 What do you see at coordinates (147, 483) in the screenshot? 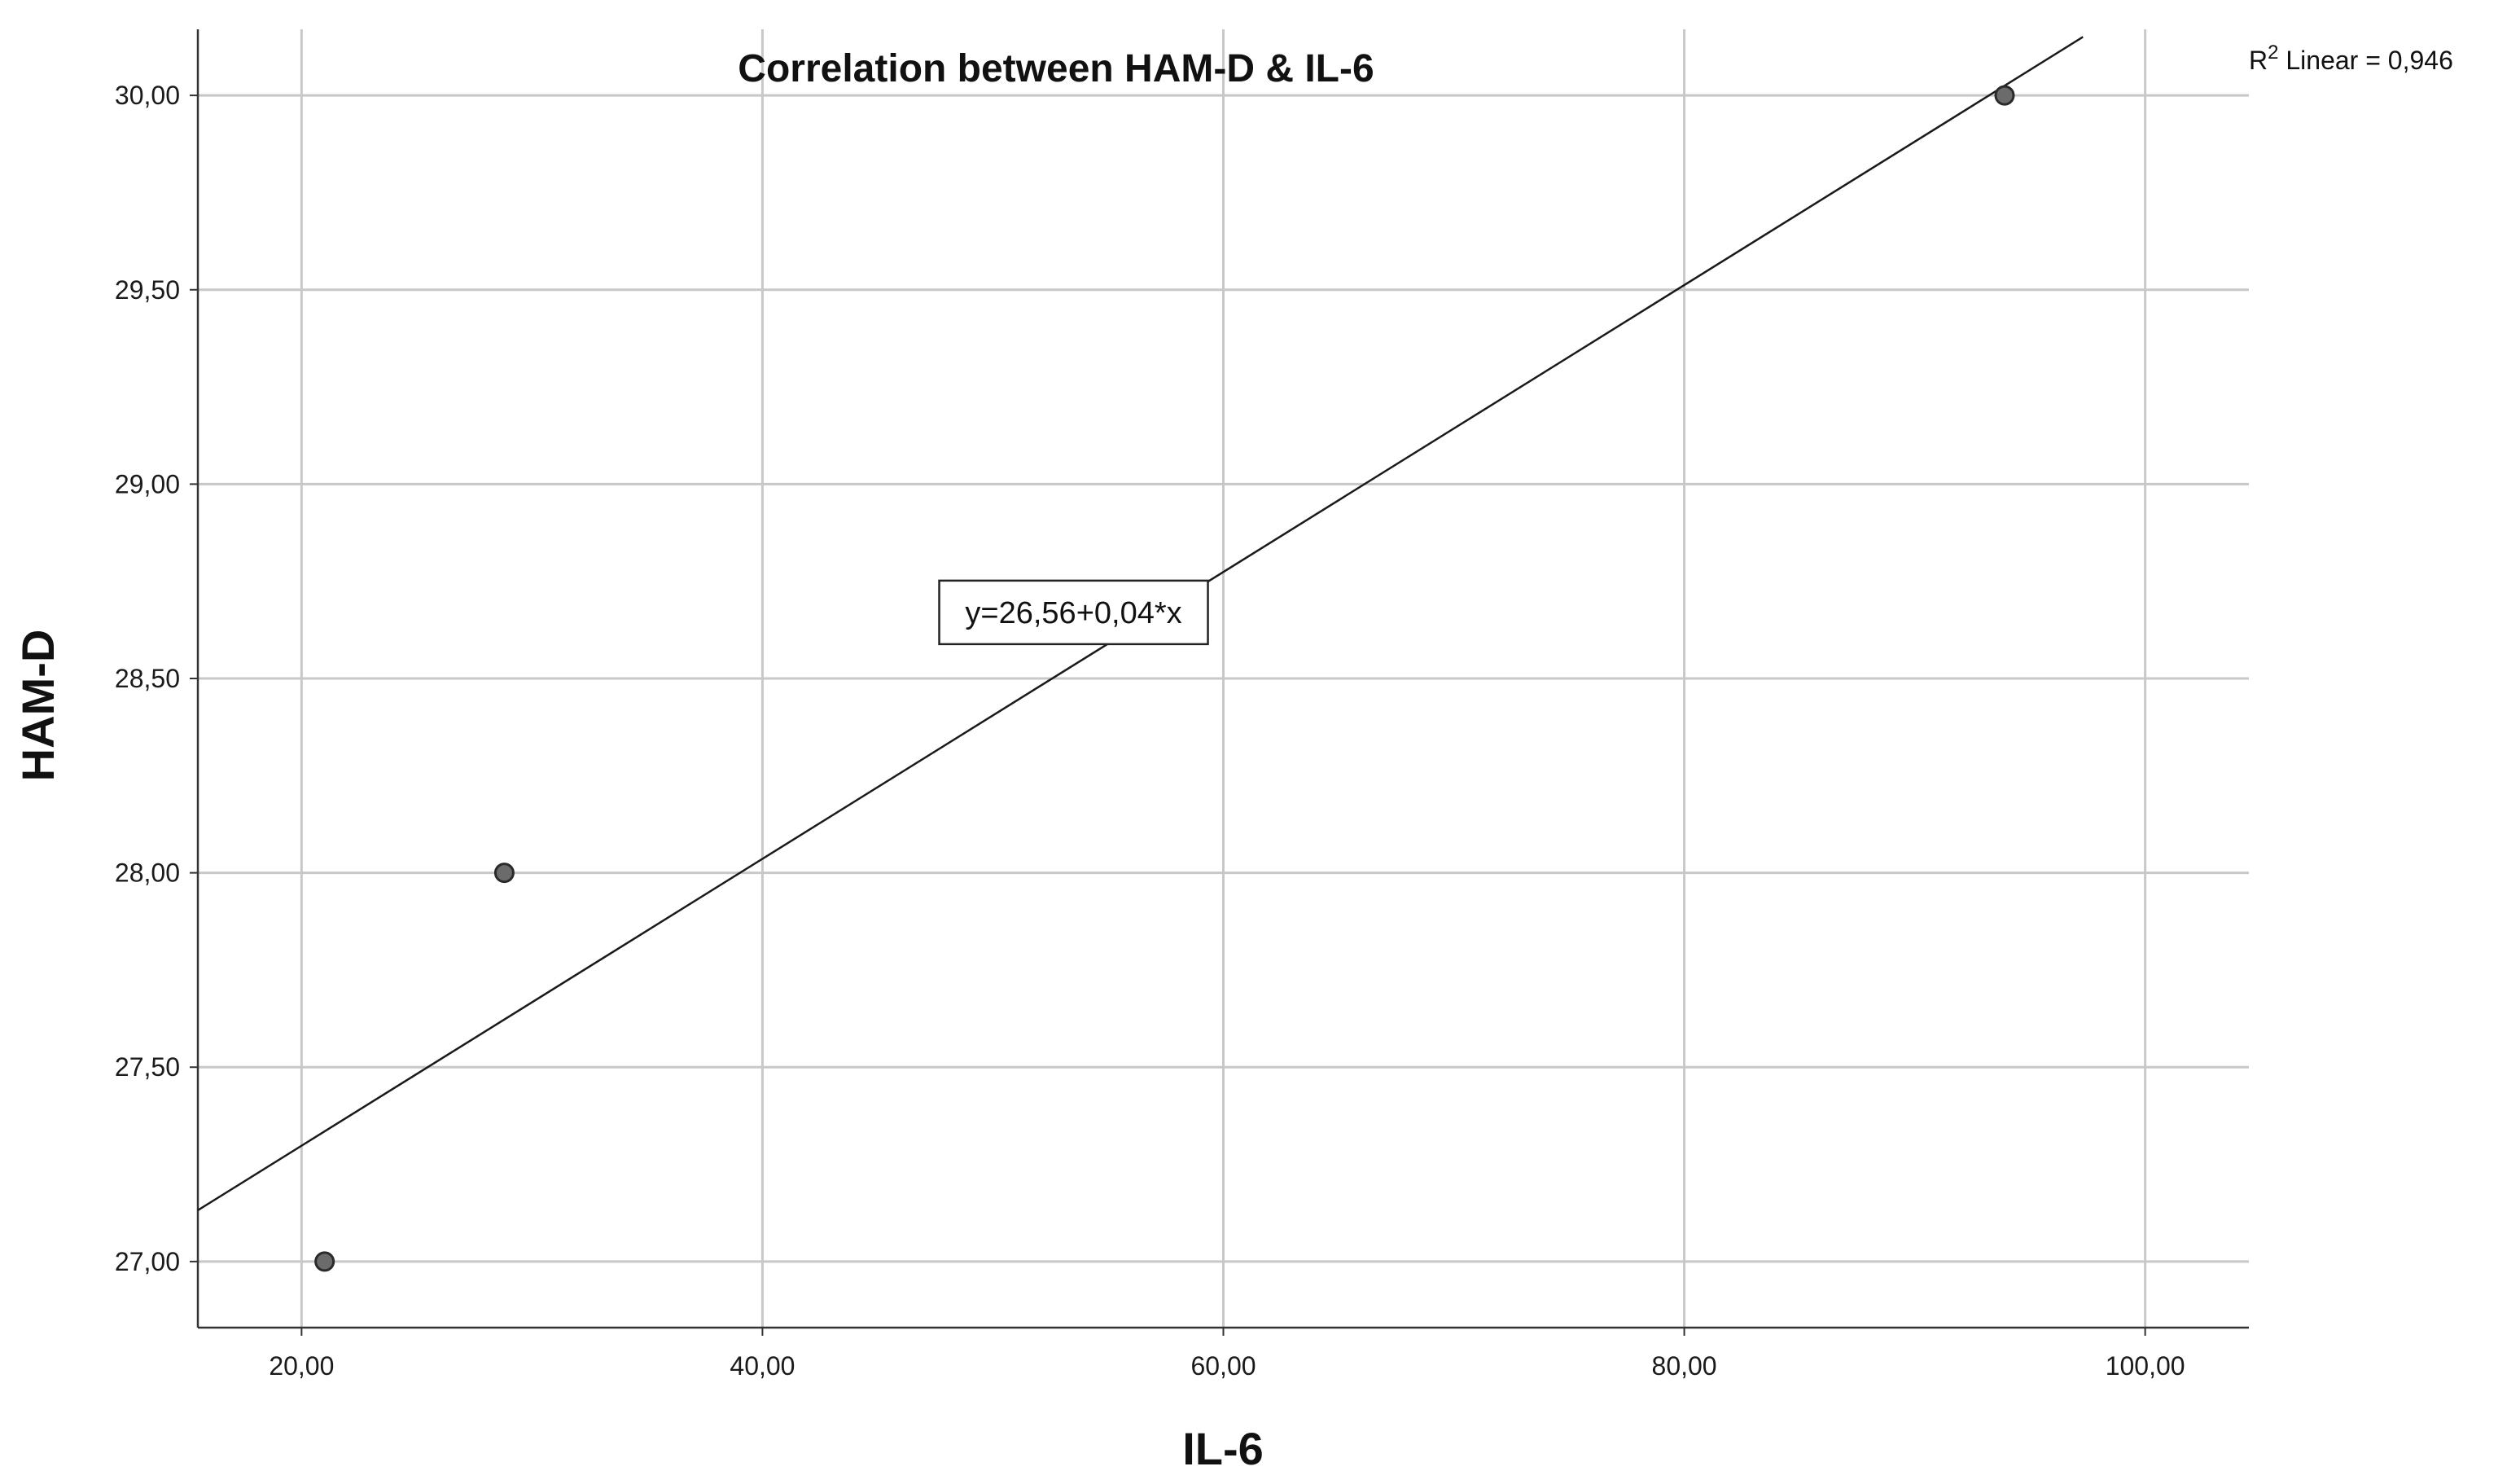
I see `y-tick-label: 29,00` at bounding box center [147, 483].